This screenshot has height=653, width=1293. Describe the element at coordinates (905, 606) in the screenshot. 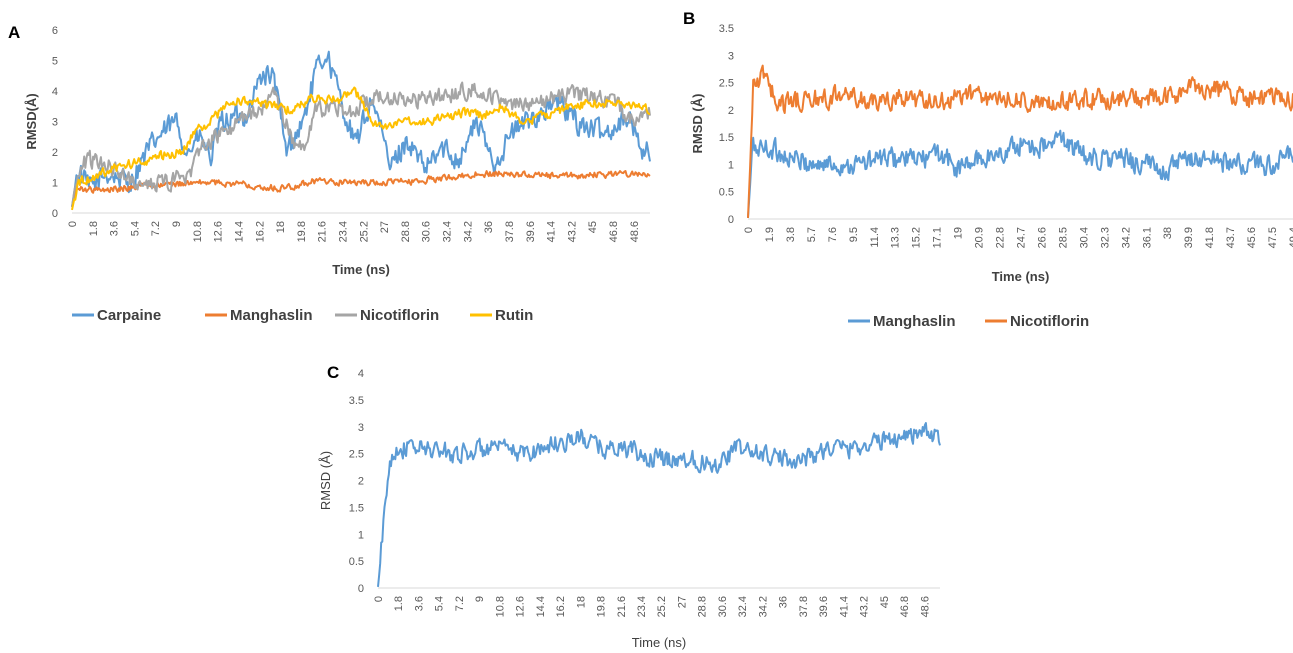

I see `x-tick-label: 46.8` at that location.